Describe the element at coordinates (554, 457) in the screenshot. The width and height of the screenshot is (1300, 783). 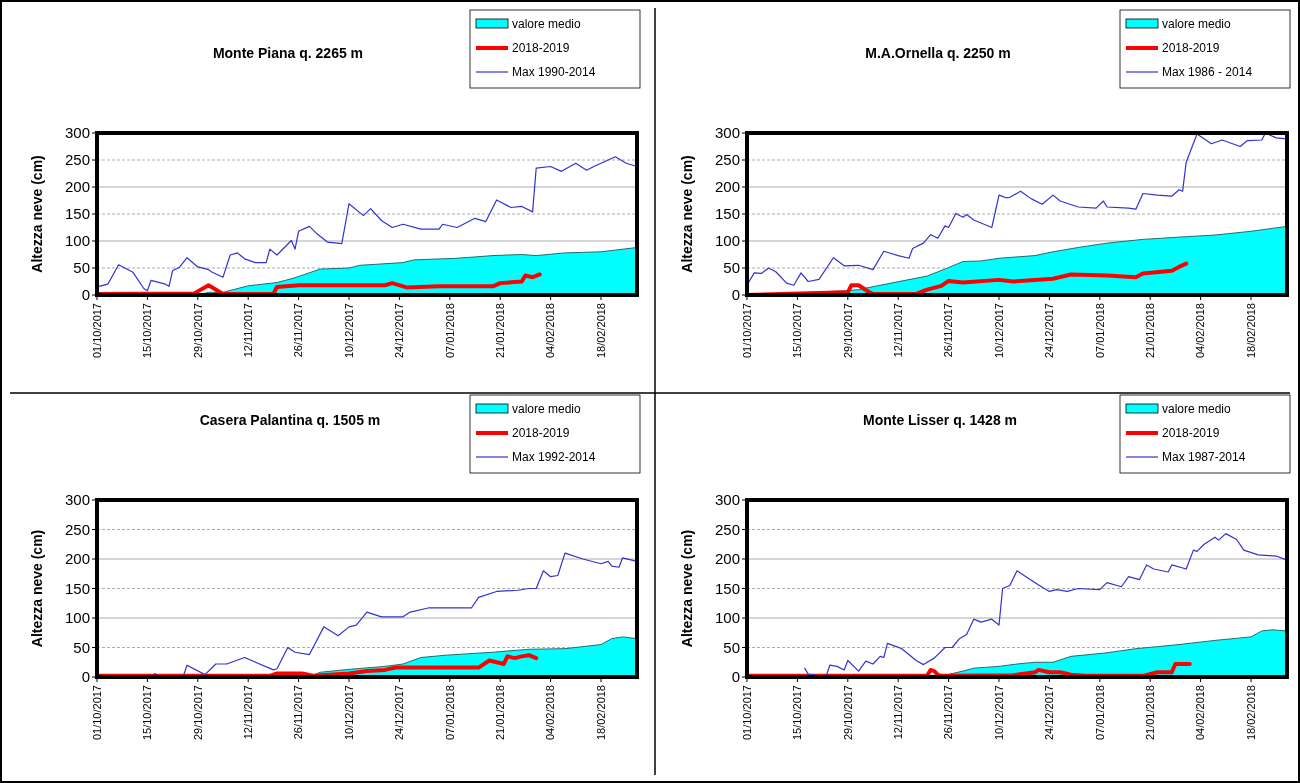
I see `legend-label: Max 1992-2014` at that location.